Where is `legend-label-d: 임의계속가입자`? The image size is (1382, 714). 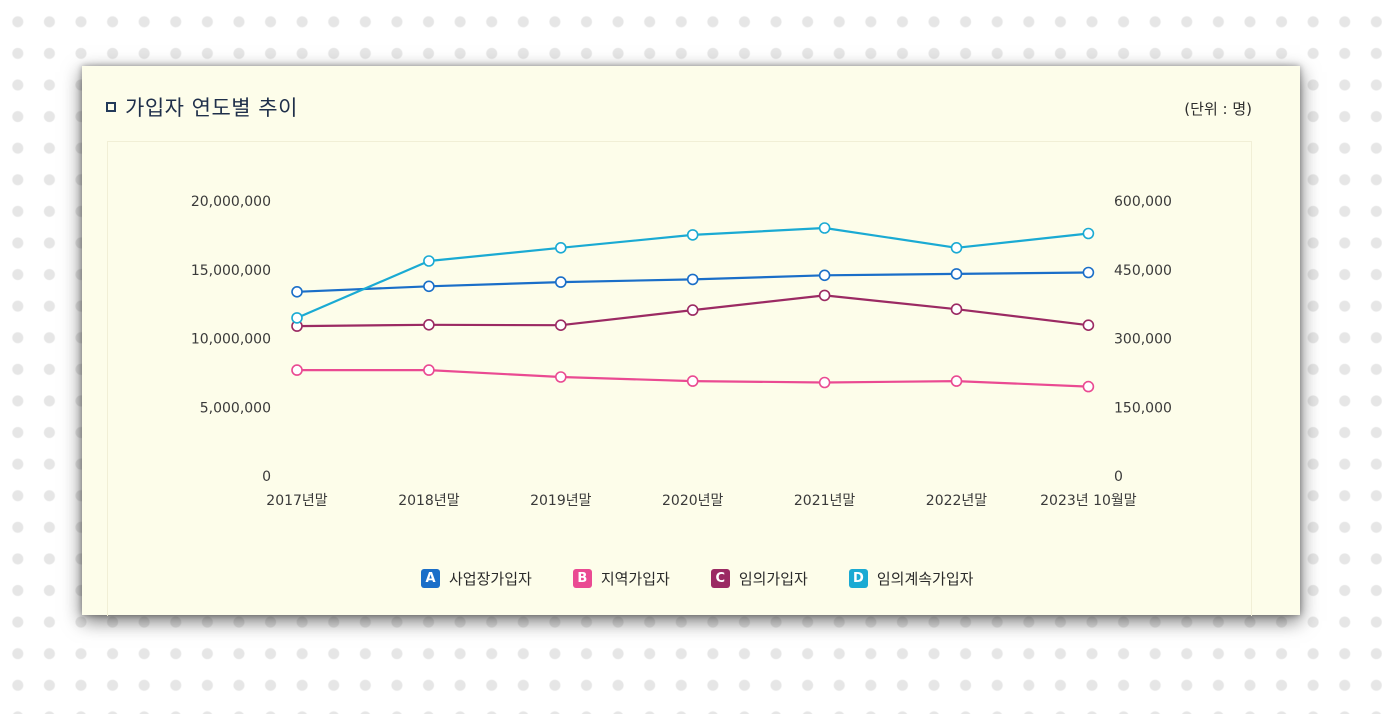 legend-label-d: 임의계속가입자 is located at coordinates (925, 579).